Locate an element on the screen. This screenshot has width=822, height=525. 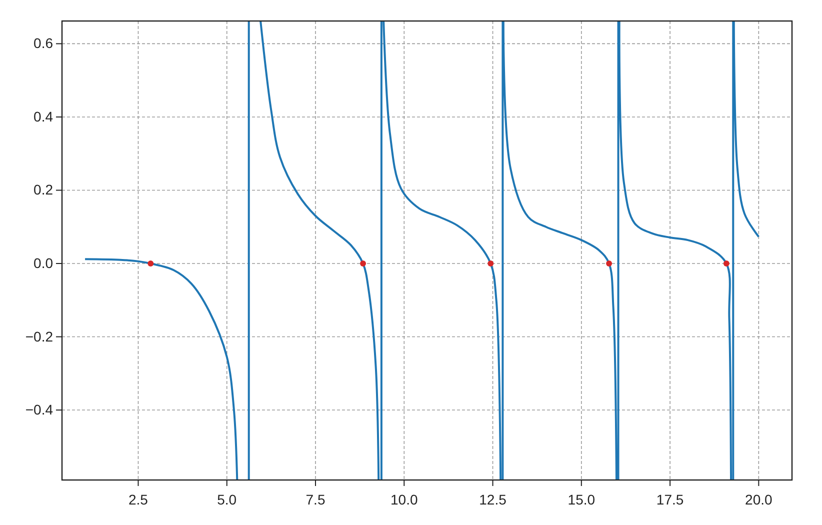
x-tick-label: 12.5 is located at coordinates (493, 499).